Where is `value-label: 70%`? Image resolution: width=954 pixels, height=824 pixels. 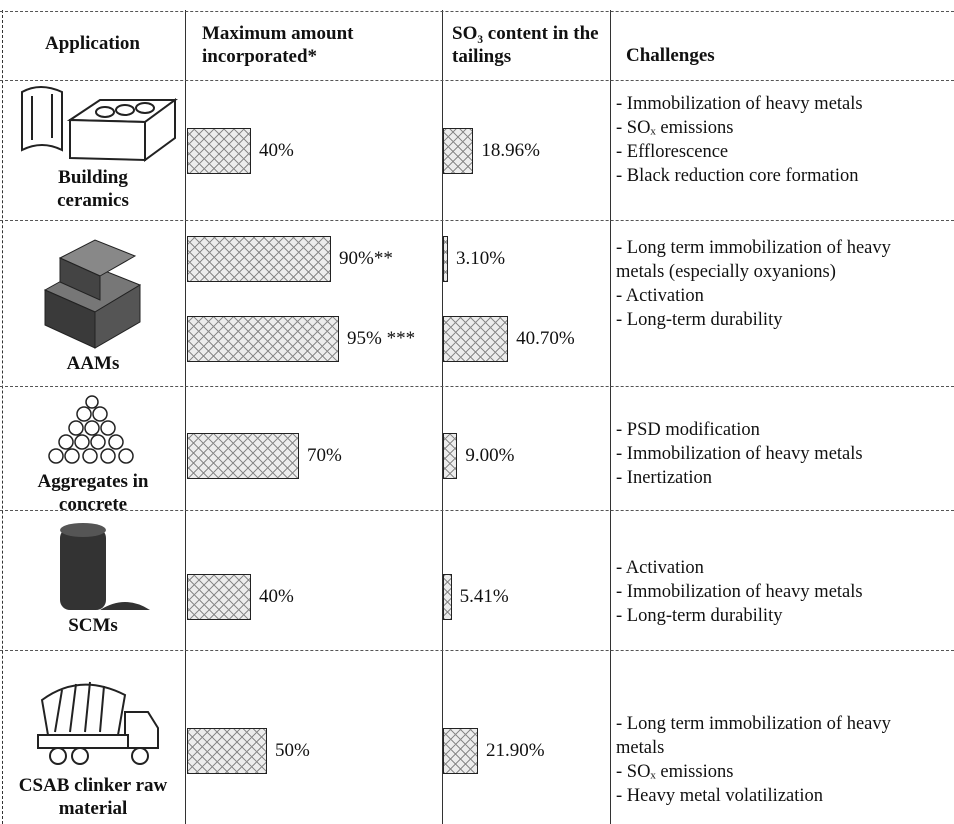
value-label: 70% is located at coordinates (324, 455).